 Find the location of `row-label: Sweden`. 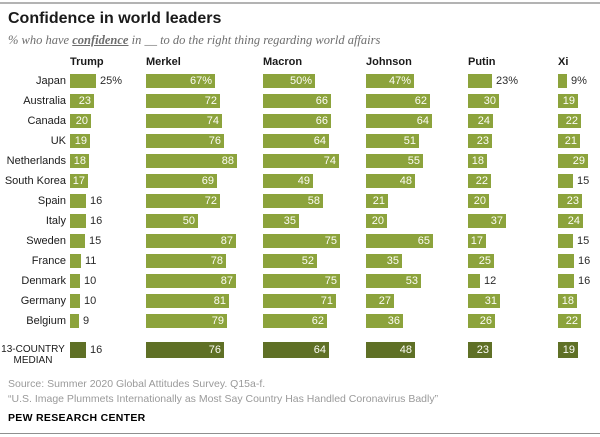

row-label: Sweden is located at coordinates (46, 241).